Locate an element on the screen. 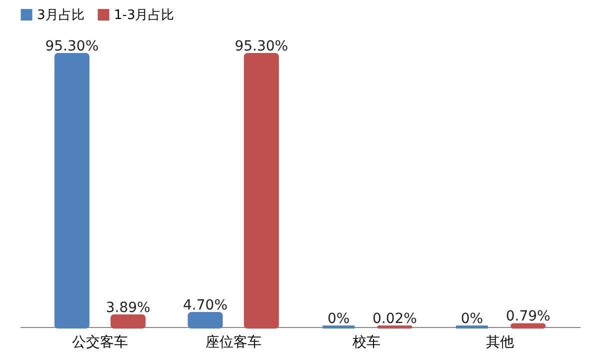 The height and width of the screenshot is (359, 600). data-label: 0.79% is located at coordinates (528, 316).